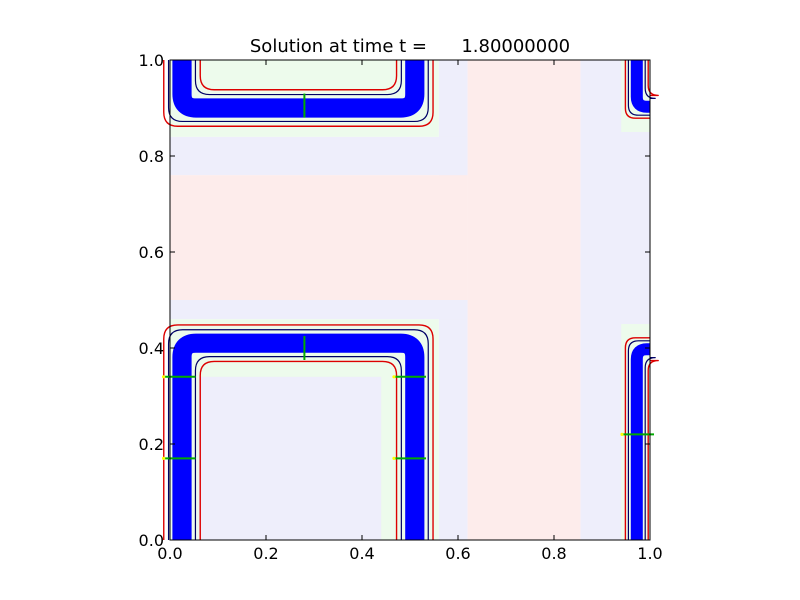 The width and height of the screenshot is (800, 600). I want to click on x-tick-label: 1.0, so click(649, 553).